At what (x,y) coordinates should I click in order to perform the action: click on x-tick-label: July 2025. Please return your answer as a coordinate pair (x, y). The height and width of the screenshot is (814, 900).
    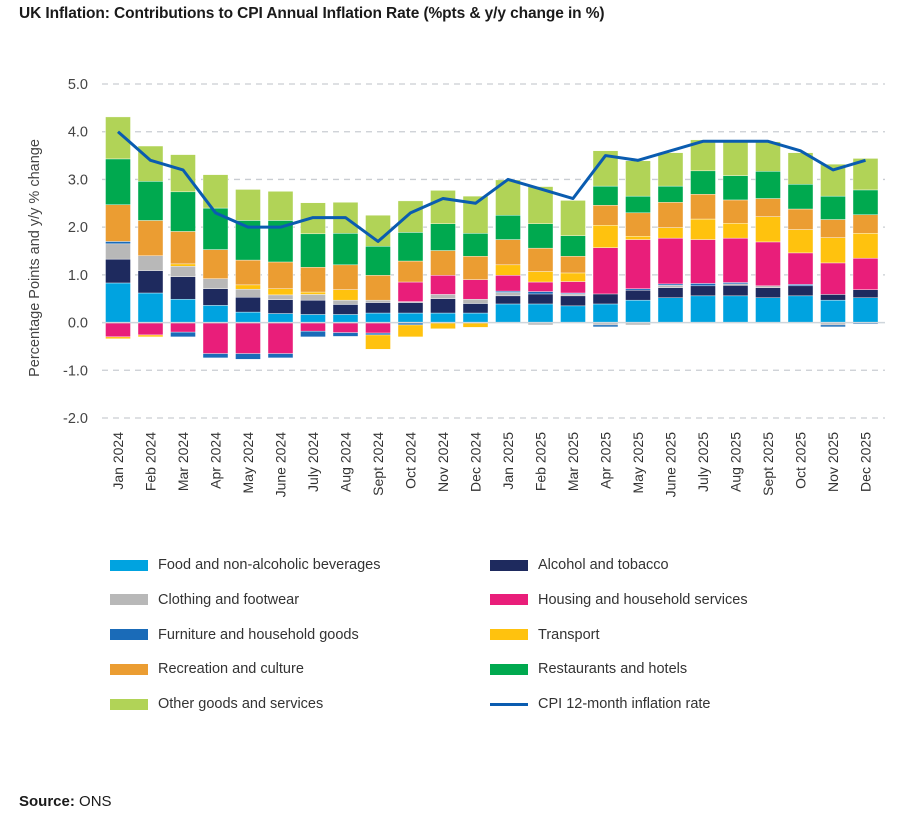
    Looking at the image, I should click on (703, 462).